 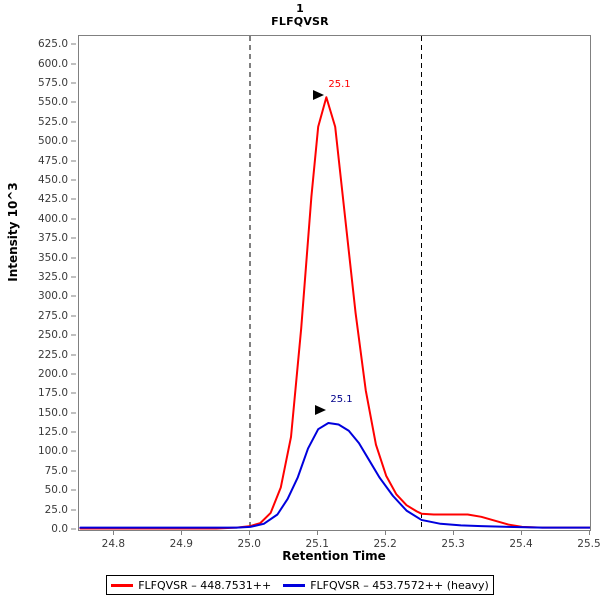 What do you see at coordinates (13, 232) in the screenshot?
I see `y-axis-label: Intensity 10^3` at bounding box center [13, 232].